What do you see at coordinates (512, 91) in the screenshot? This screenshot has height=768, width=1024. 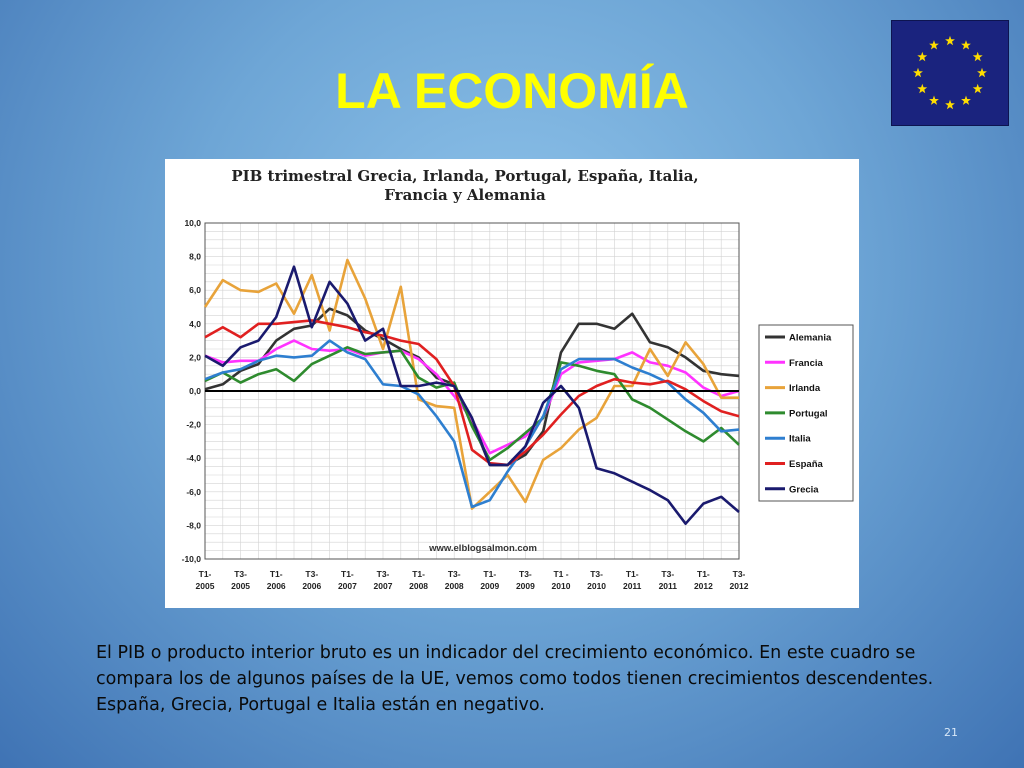 I see `slide-title: LA ECONOMÍA` at bounding box center [512, 91].